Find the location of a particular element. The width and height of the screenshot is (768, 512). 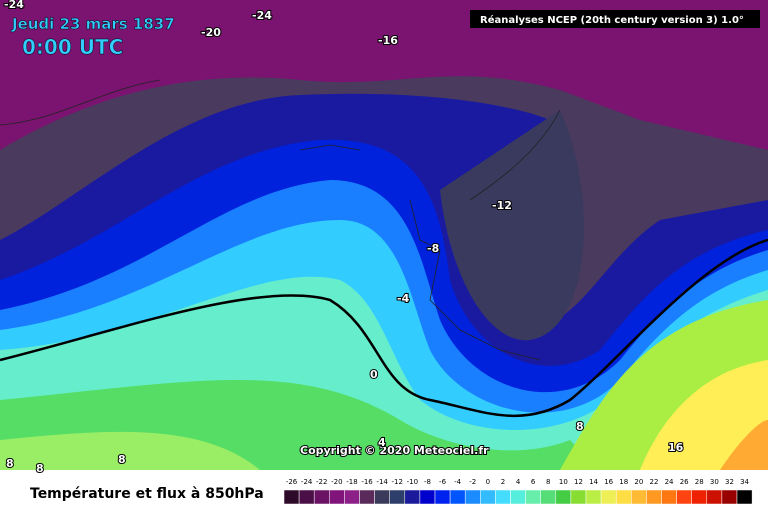

isotherm-label: 4 is located at coordinates (382, 442).